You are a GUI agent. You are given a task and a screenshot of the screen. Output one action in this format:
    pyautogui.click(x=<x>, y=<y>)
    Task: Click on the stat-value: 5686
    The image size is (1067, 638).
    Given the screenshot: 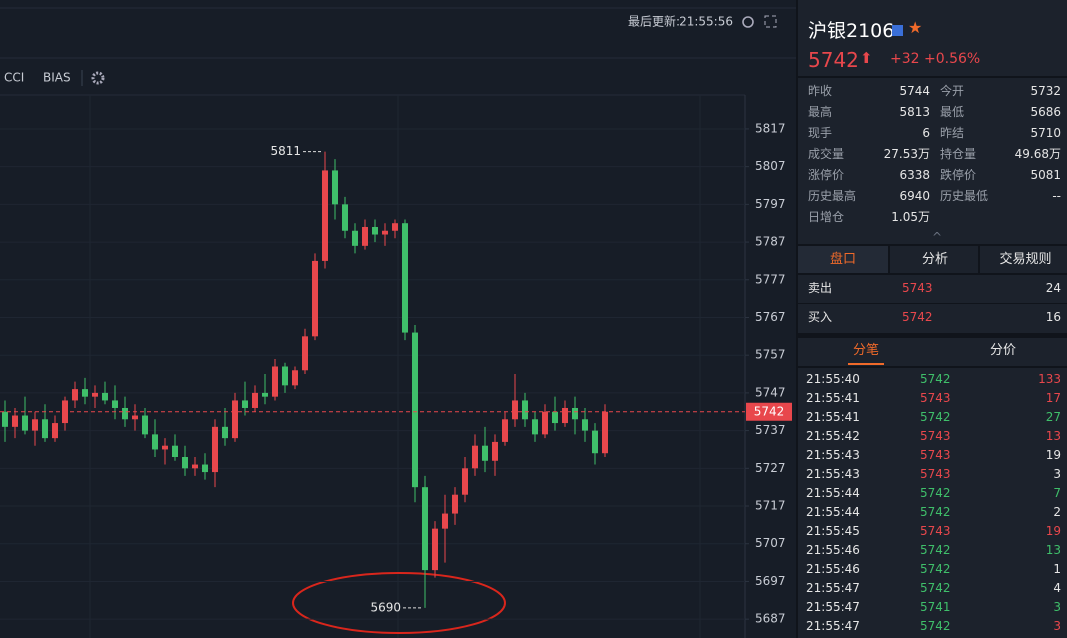 What is the action you would take?
    pyautogui.click(x=1045, y=112)
    